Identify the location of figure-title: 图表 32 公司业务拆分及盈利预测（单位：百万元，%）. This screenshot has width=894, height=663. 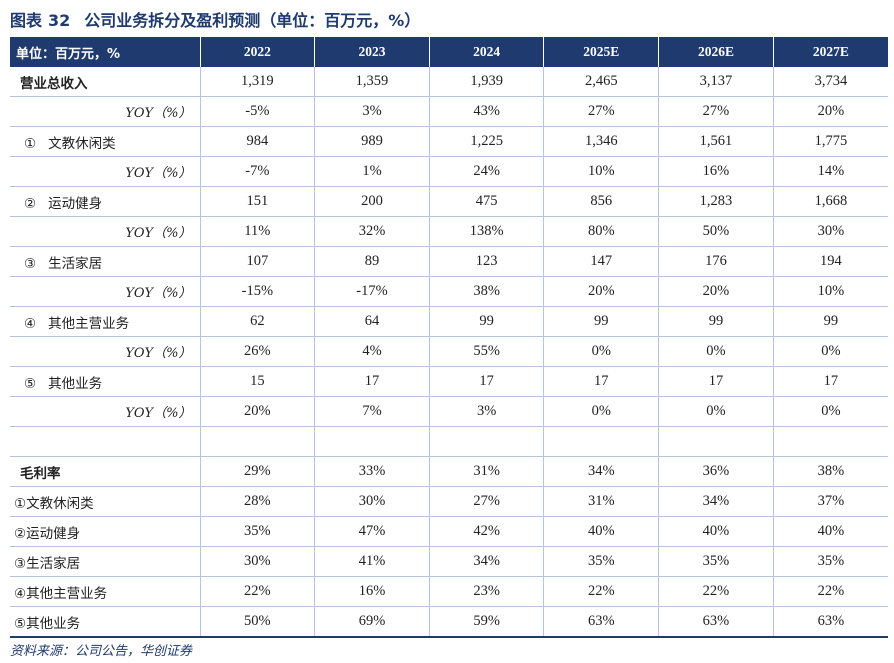
(215, 21).